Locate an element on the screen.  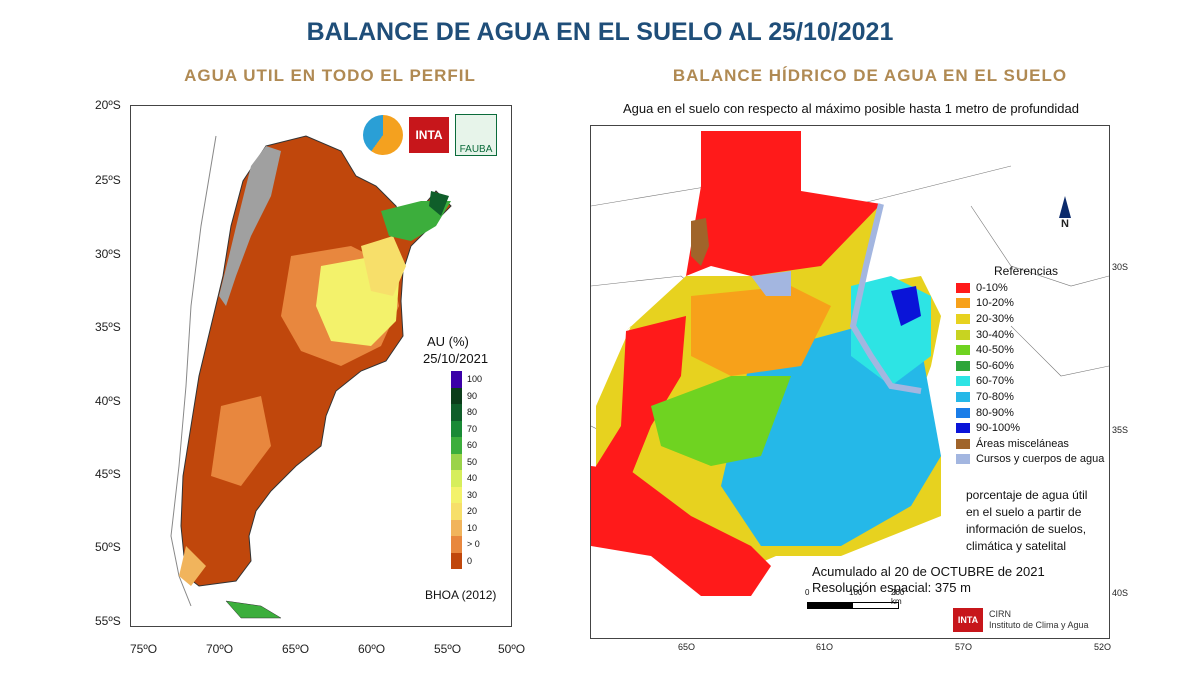
region-red-south is located at coordinates (681, 531).